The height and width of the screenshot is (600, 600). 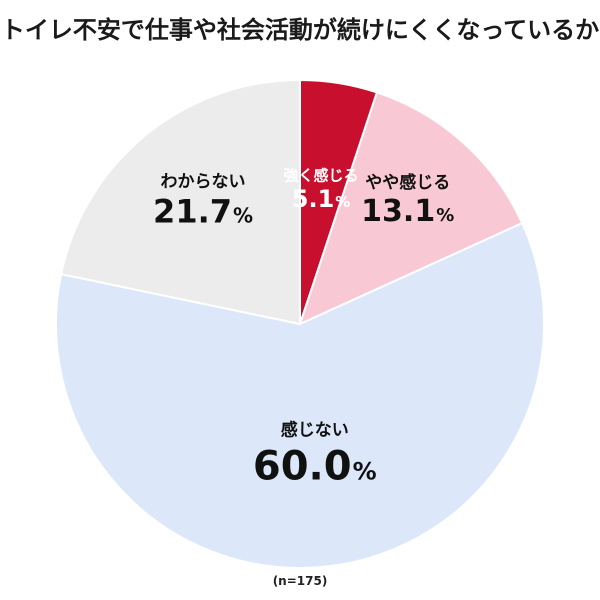 I want to click on slice-label-2: やや感じる, so click(x=407, y=182).